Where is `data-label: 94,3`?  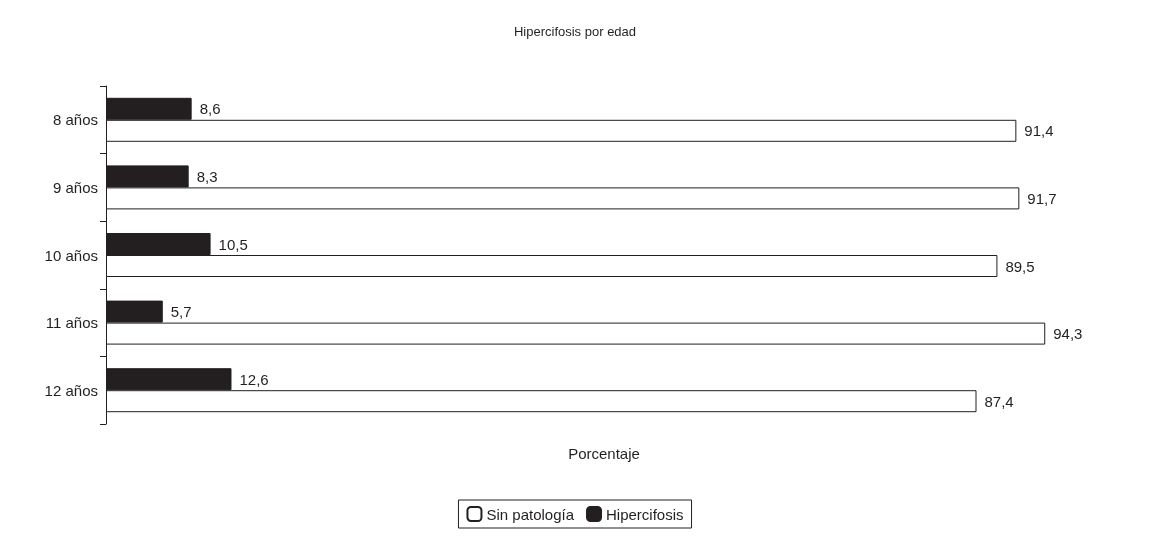 data-label: 94,3 is located at coordinates (1068, 334).